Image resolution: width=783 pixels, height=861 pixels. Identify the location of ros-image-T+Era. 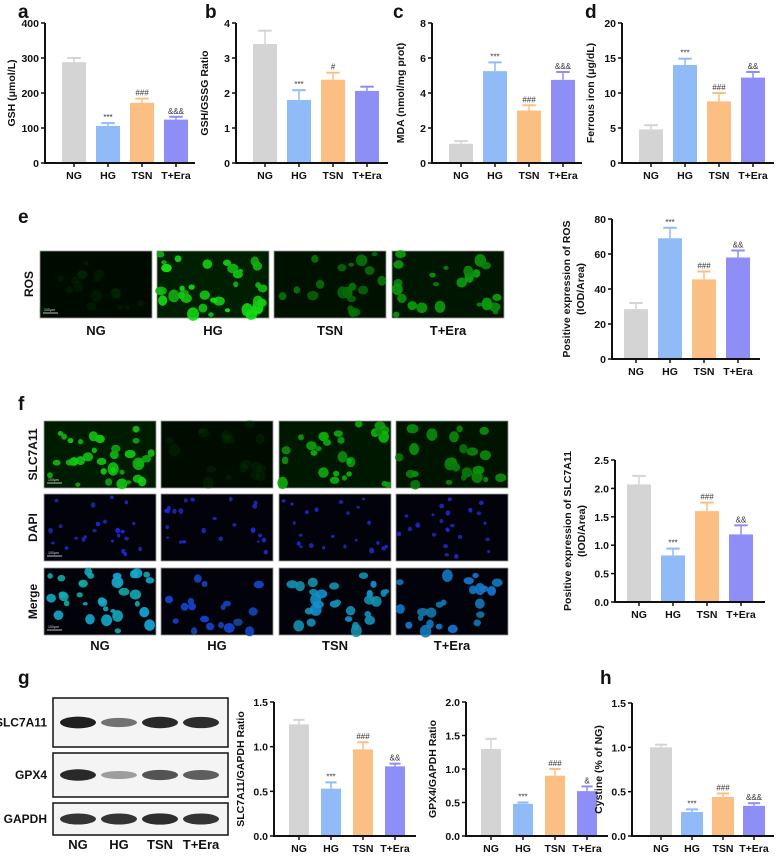
(448, 284).